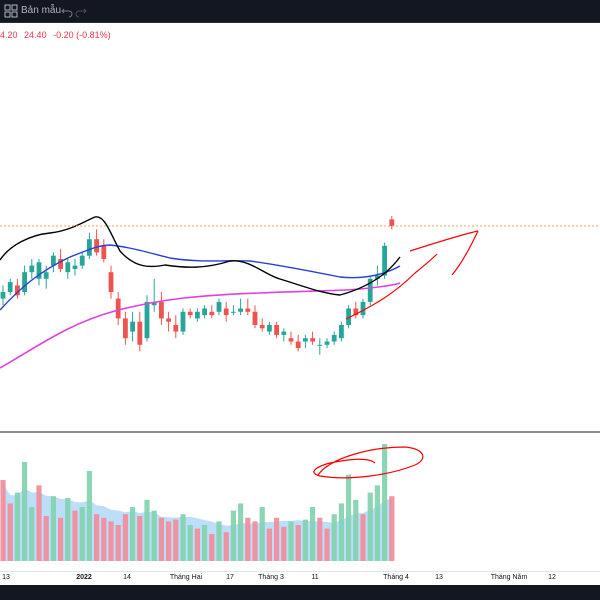 This screenshot has height=600, width=600. I want to click on ohlc-legend: 4.20 24.40 -0.20 (-0.81%), so click(57, 35).